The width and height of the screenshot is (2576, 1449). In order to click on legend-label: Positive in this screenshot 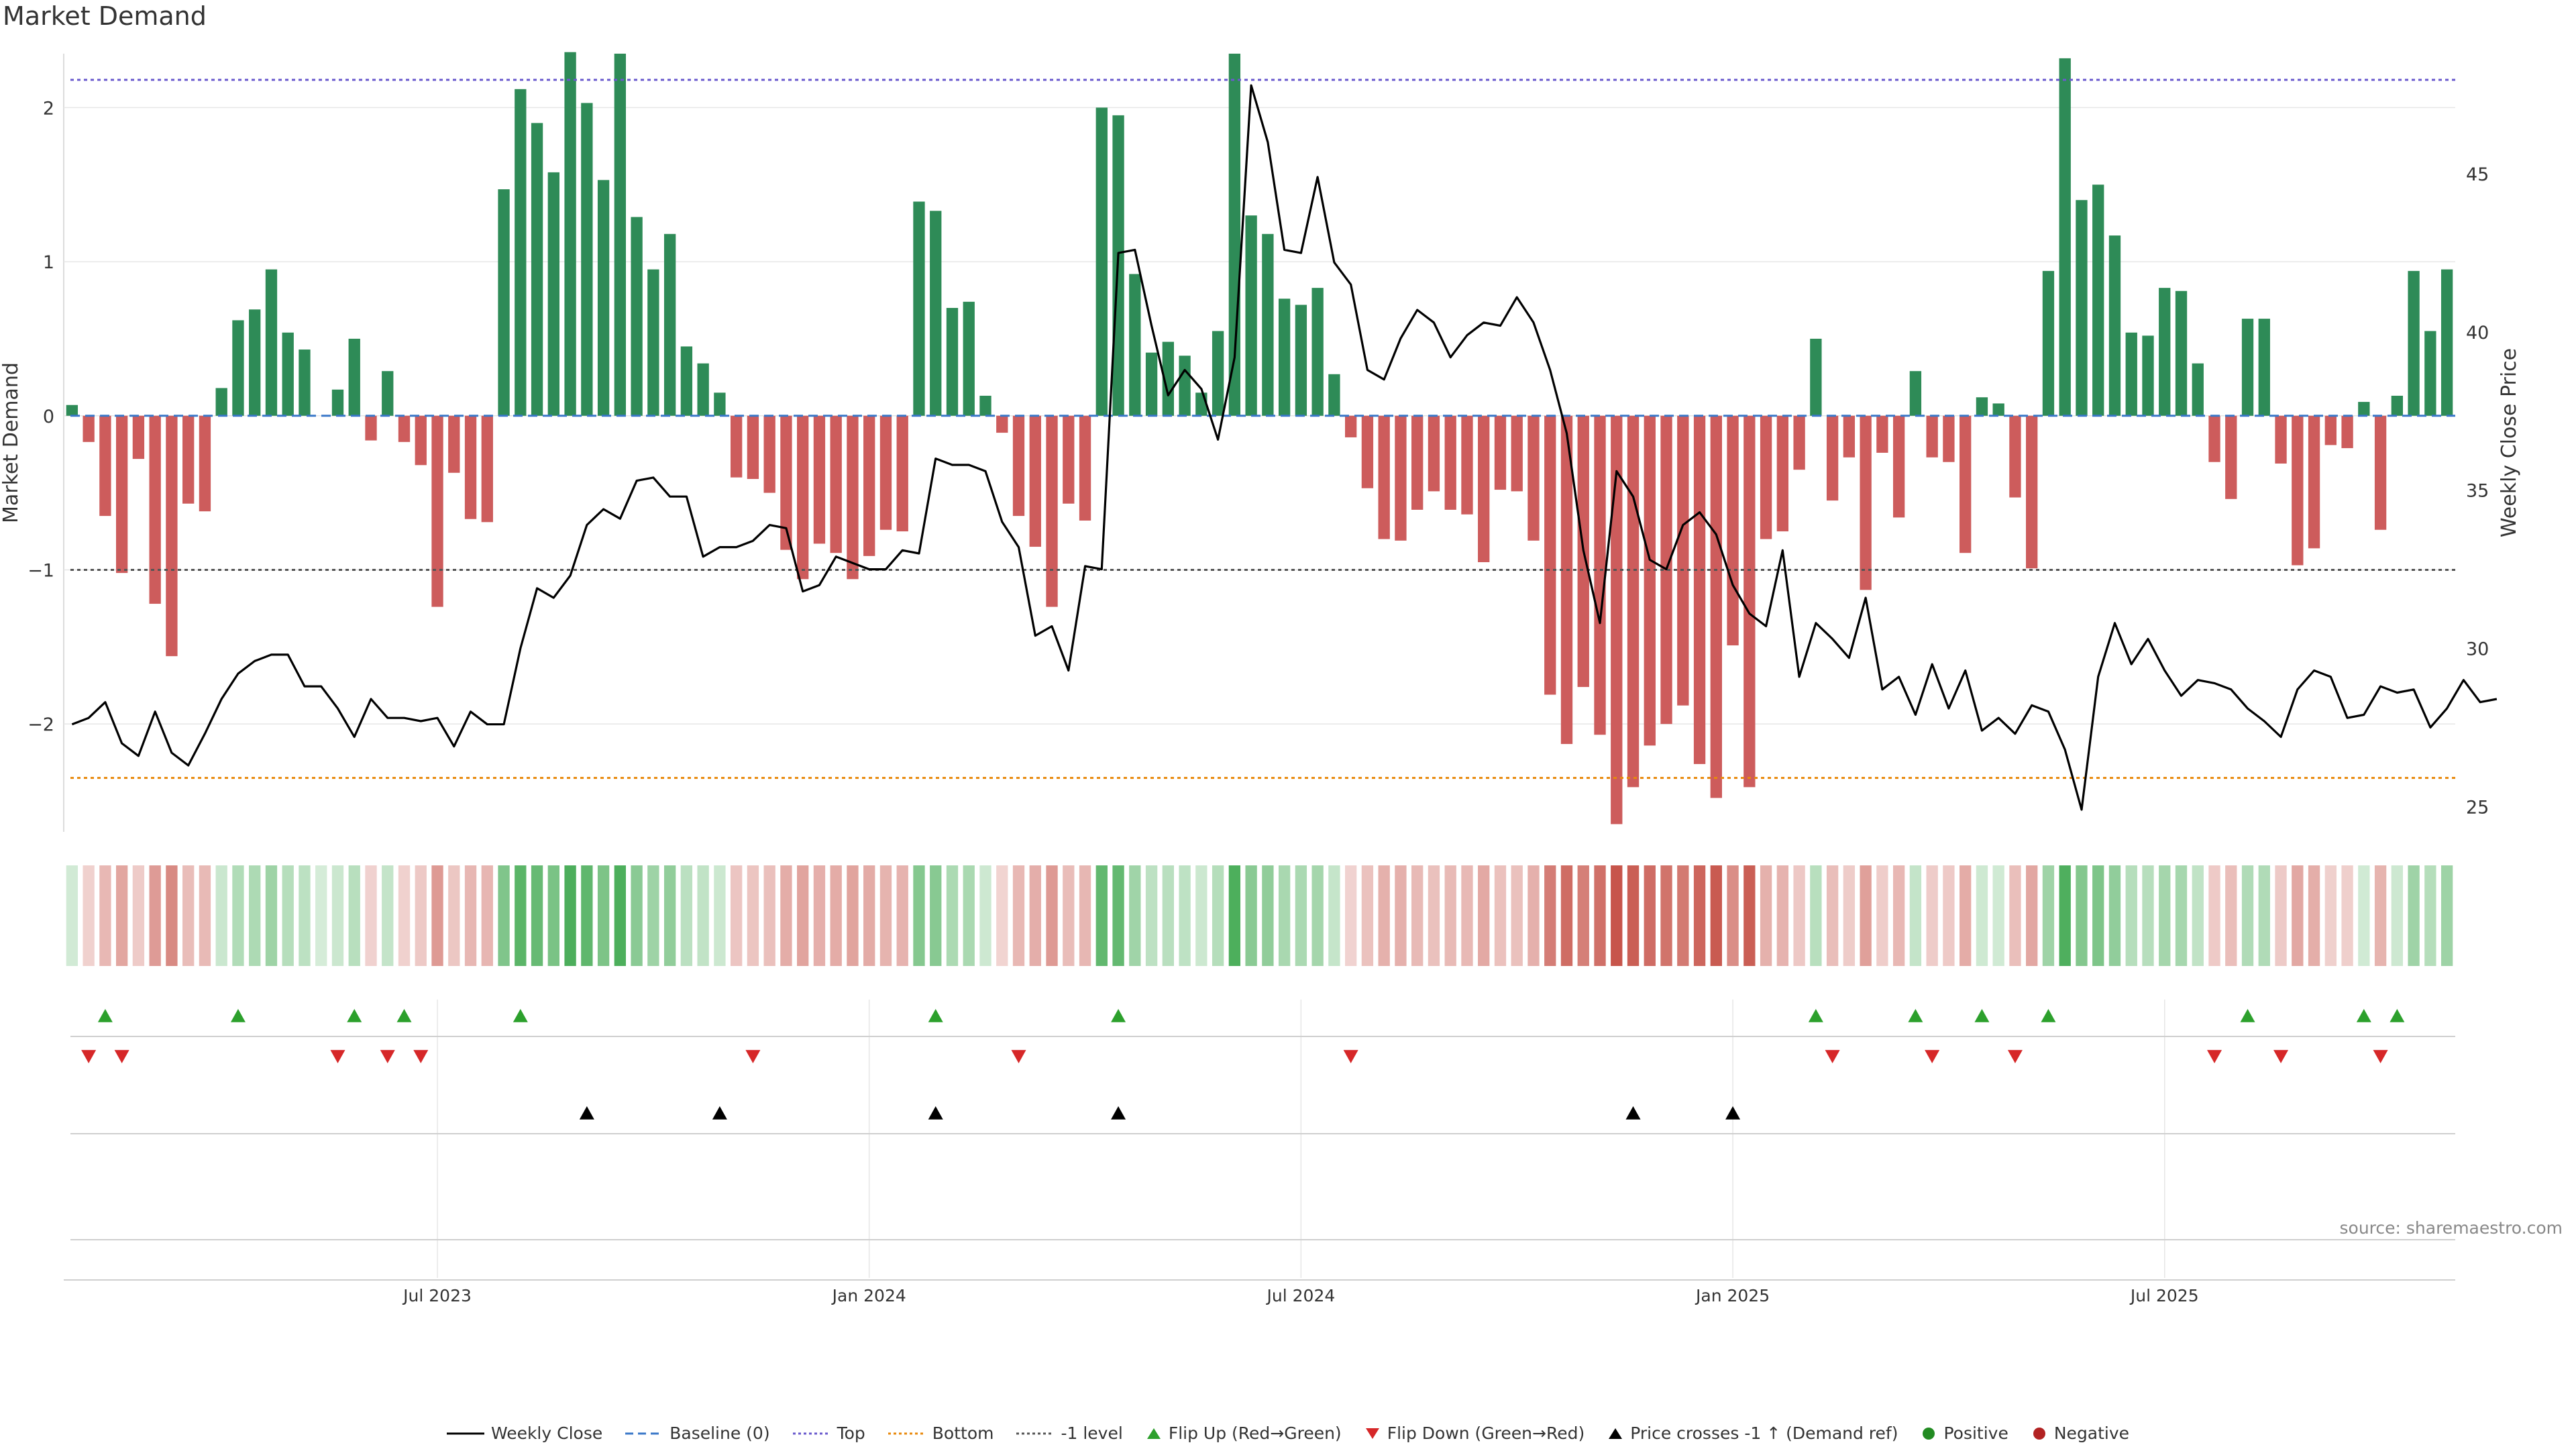, I will do `click(1975, 1433)`.